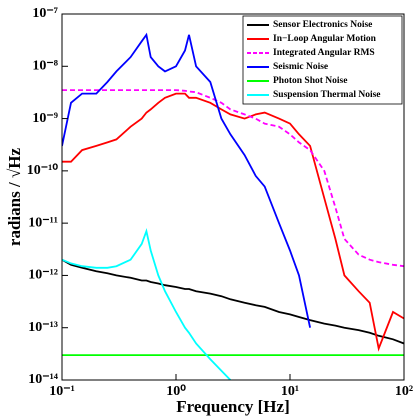 Image resolution: width=415 pixels, height=419 pixels. Describe the element at coordinates (45, 118) in the screenshot. I see `y-tick-label: 10⁻⁹` at that location.